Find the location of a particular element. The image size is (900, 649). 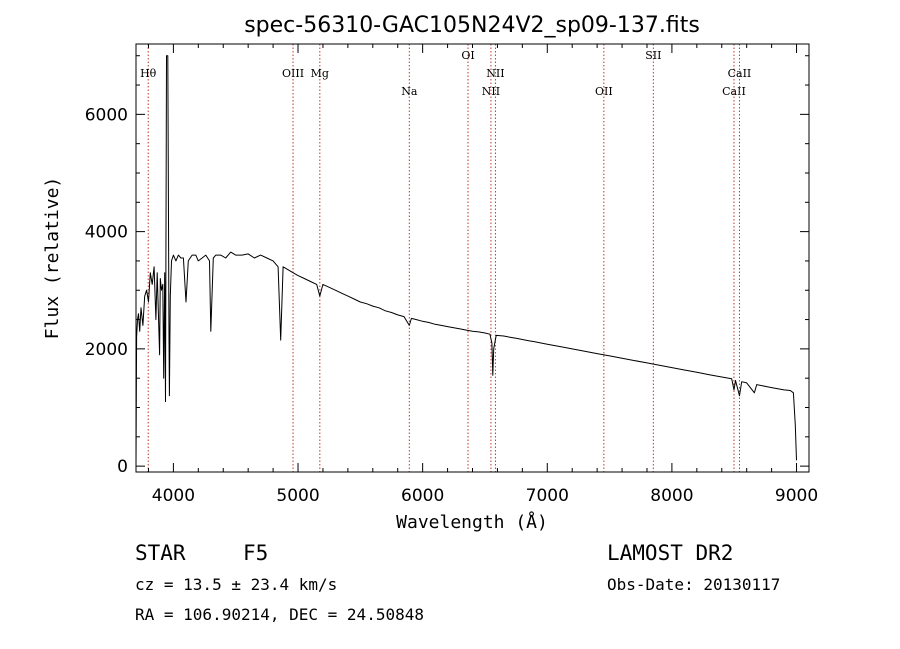

spectral-line-label: Hθ is located at coordinates (148, 73).